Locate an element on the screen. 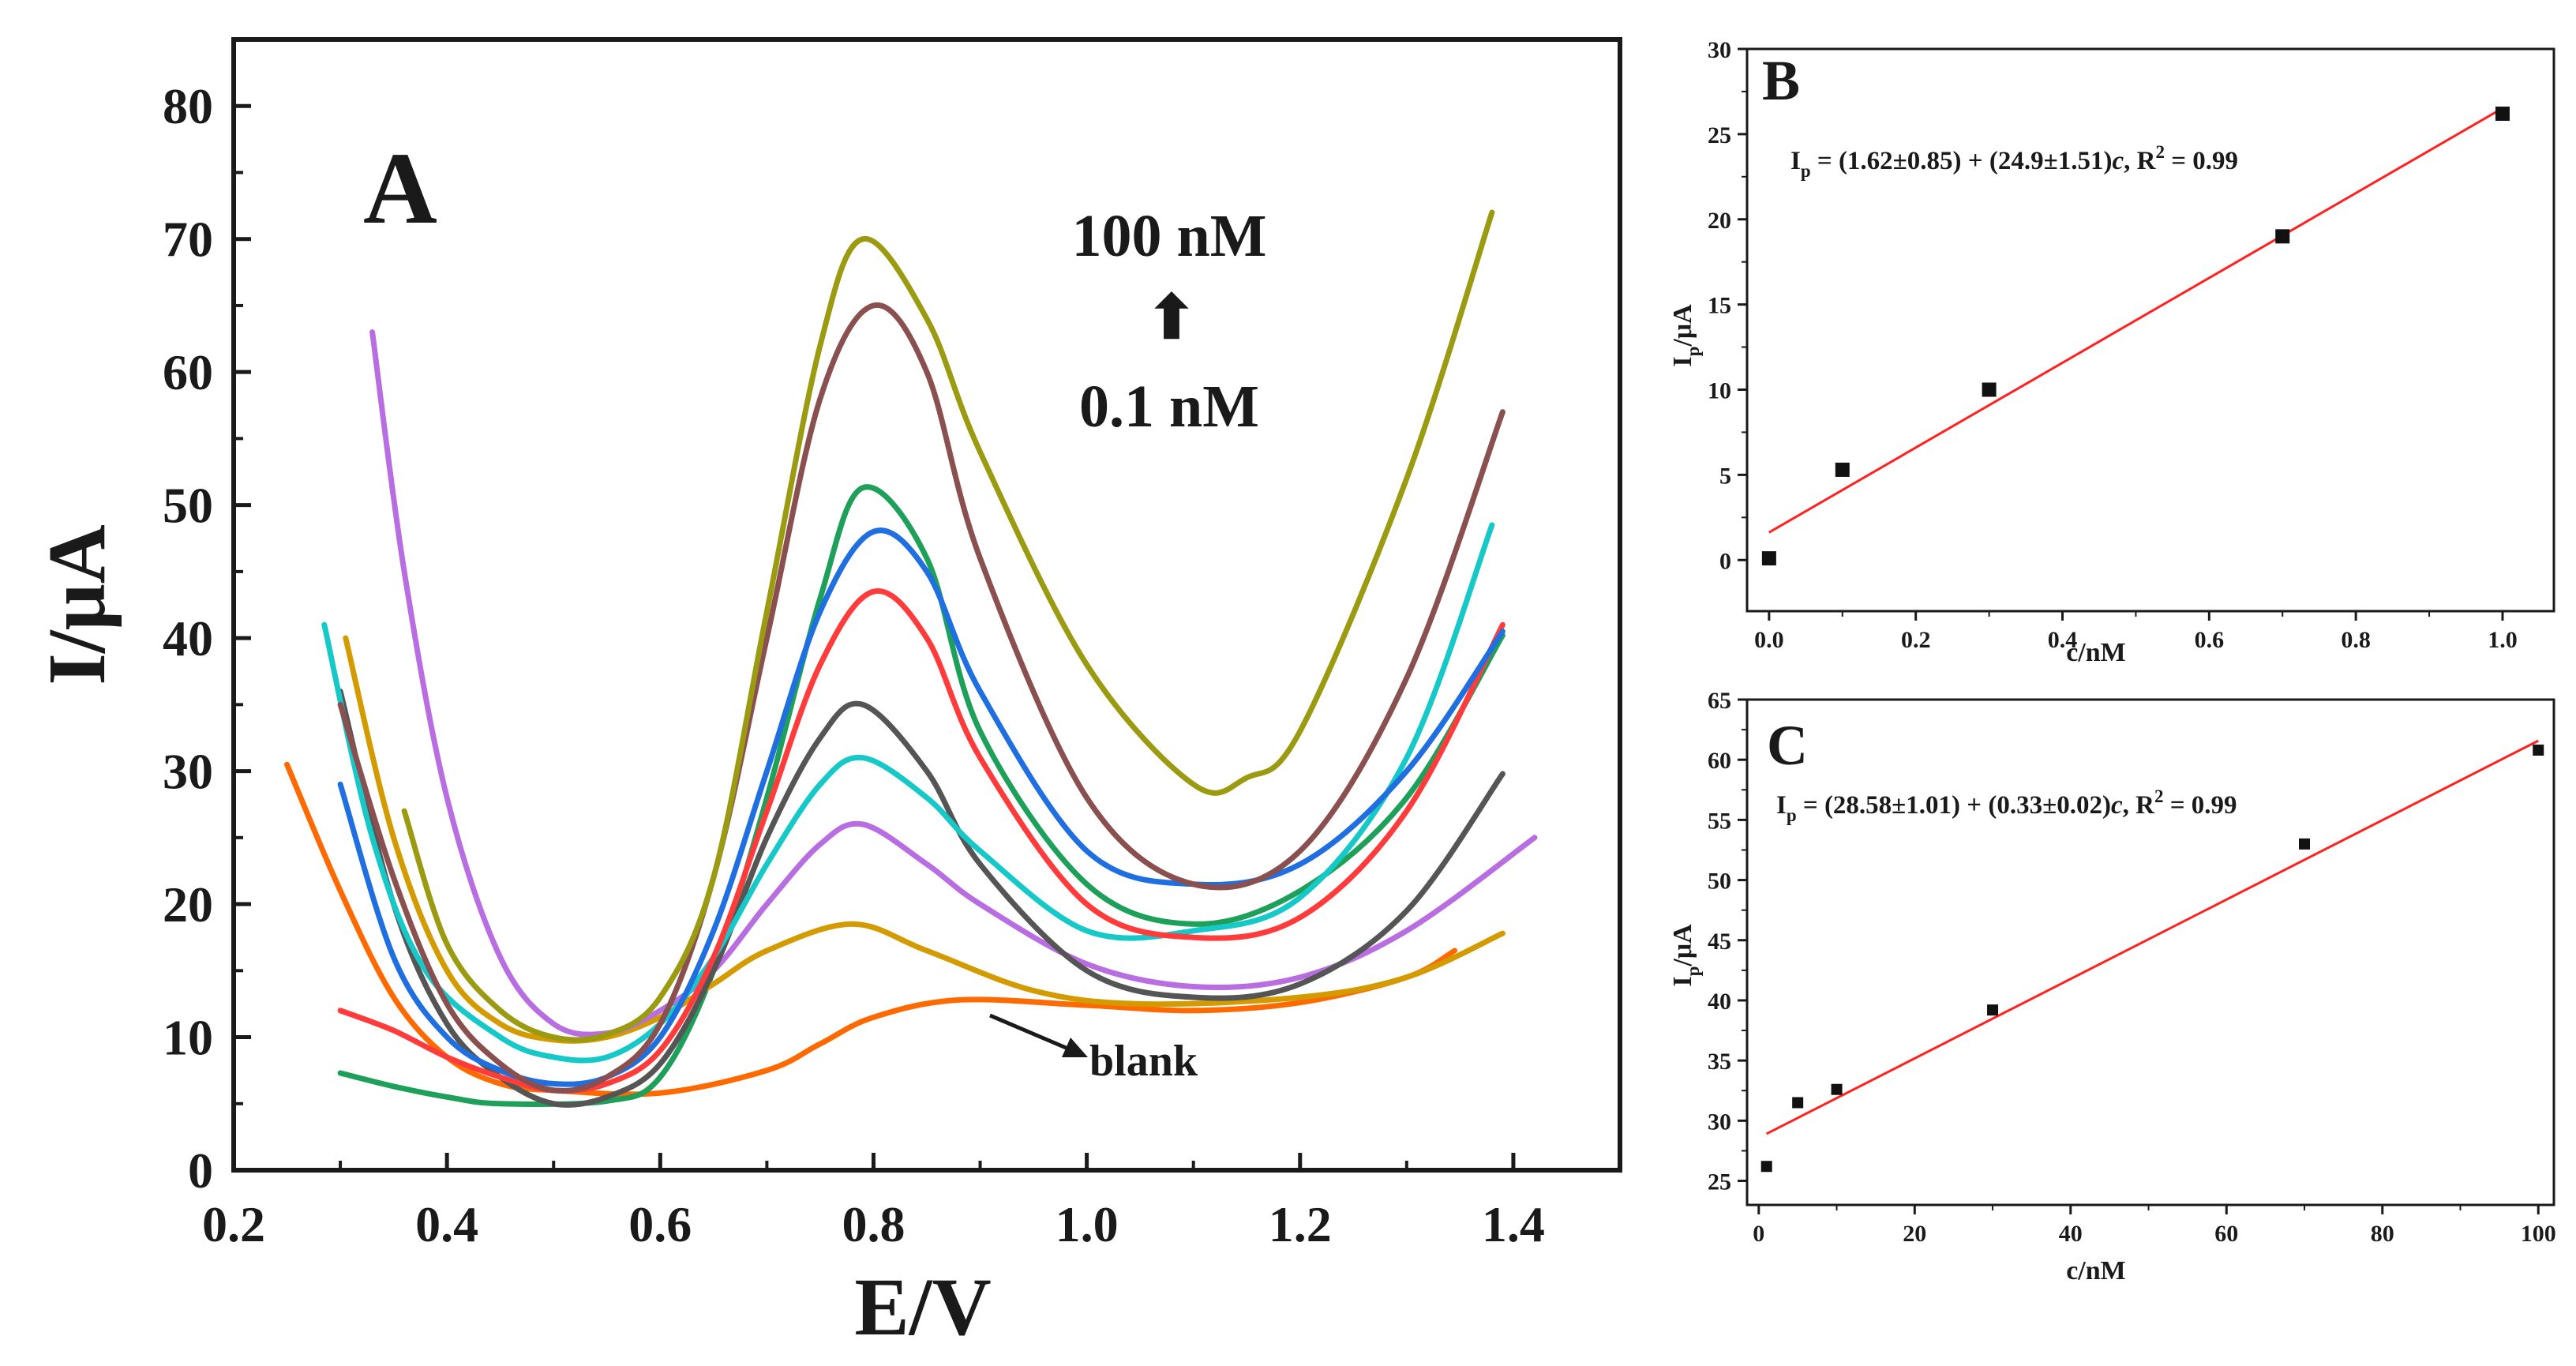 Image resolution: width=2576 pixels, height=1366 pixels. y-tick-label-c: 65 is located at coordinates (1719, 701).